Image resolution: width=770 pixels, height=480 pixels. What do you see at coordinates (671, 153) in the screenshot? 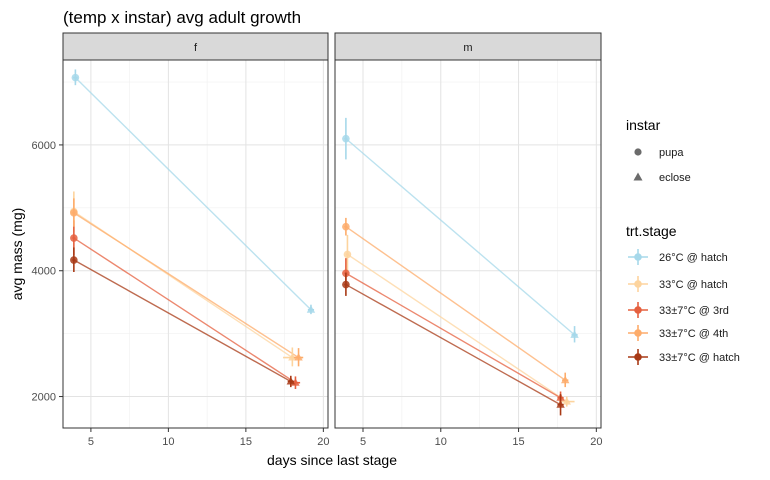
I see `legend-pupa-label: pupa` at bounding box center [671, 153].